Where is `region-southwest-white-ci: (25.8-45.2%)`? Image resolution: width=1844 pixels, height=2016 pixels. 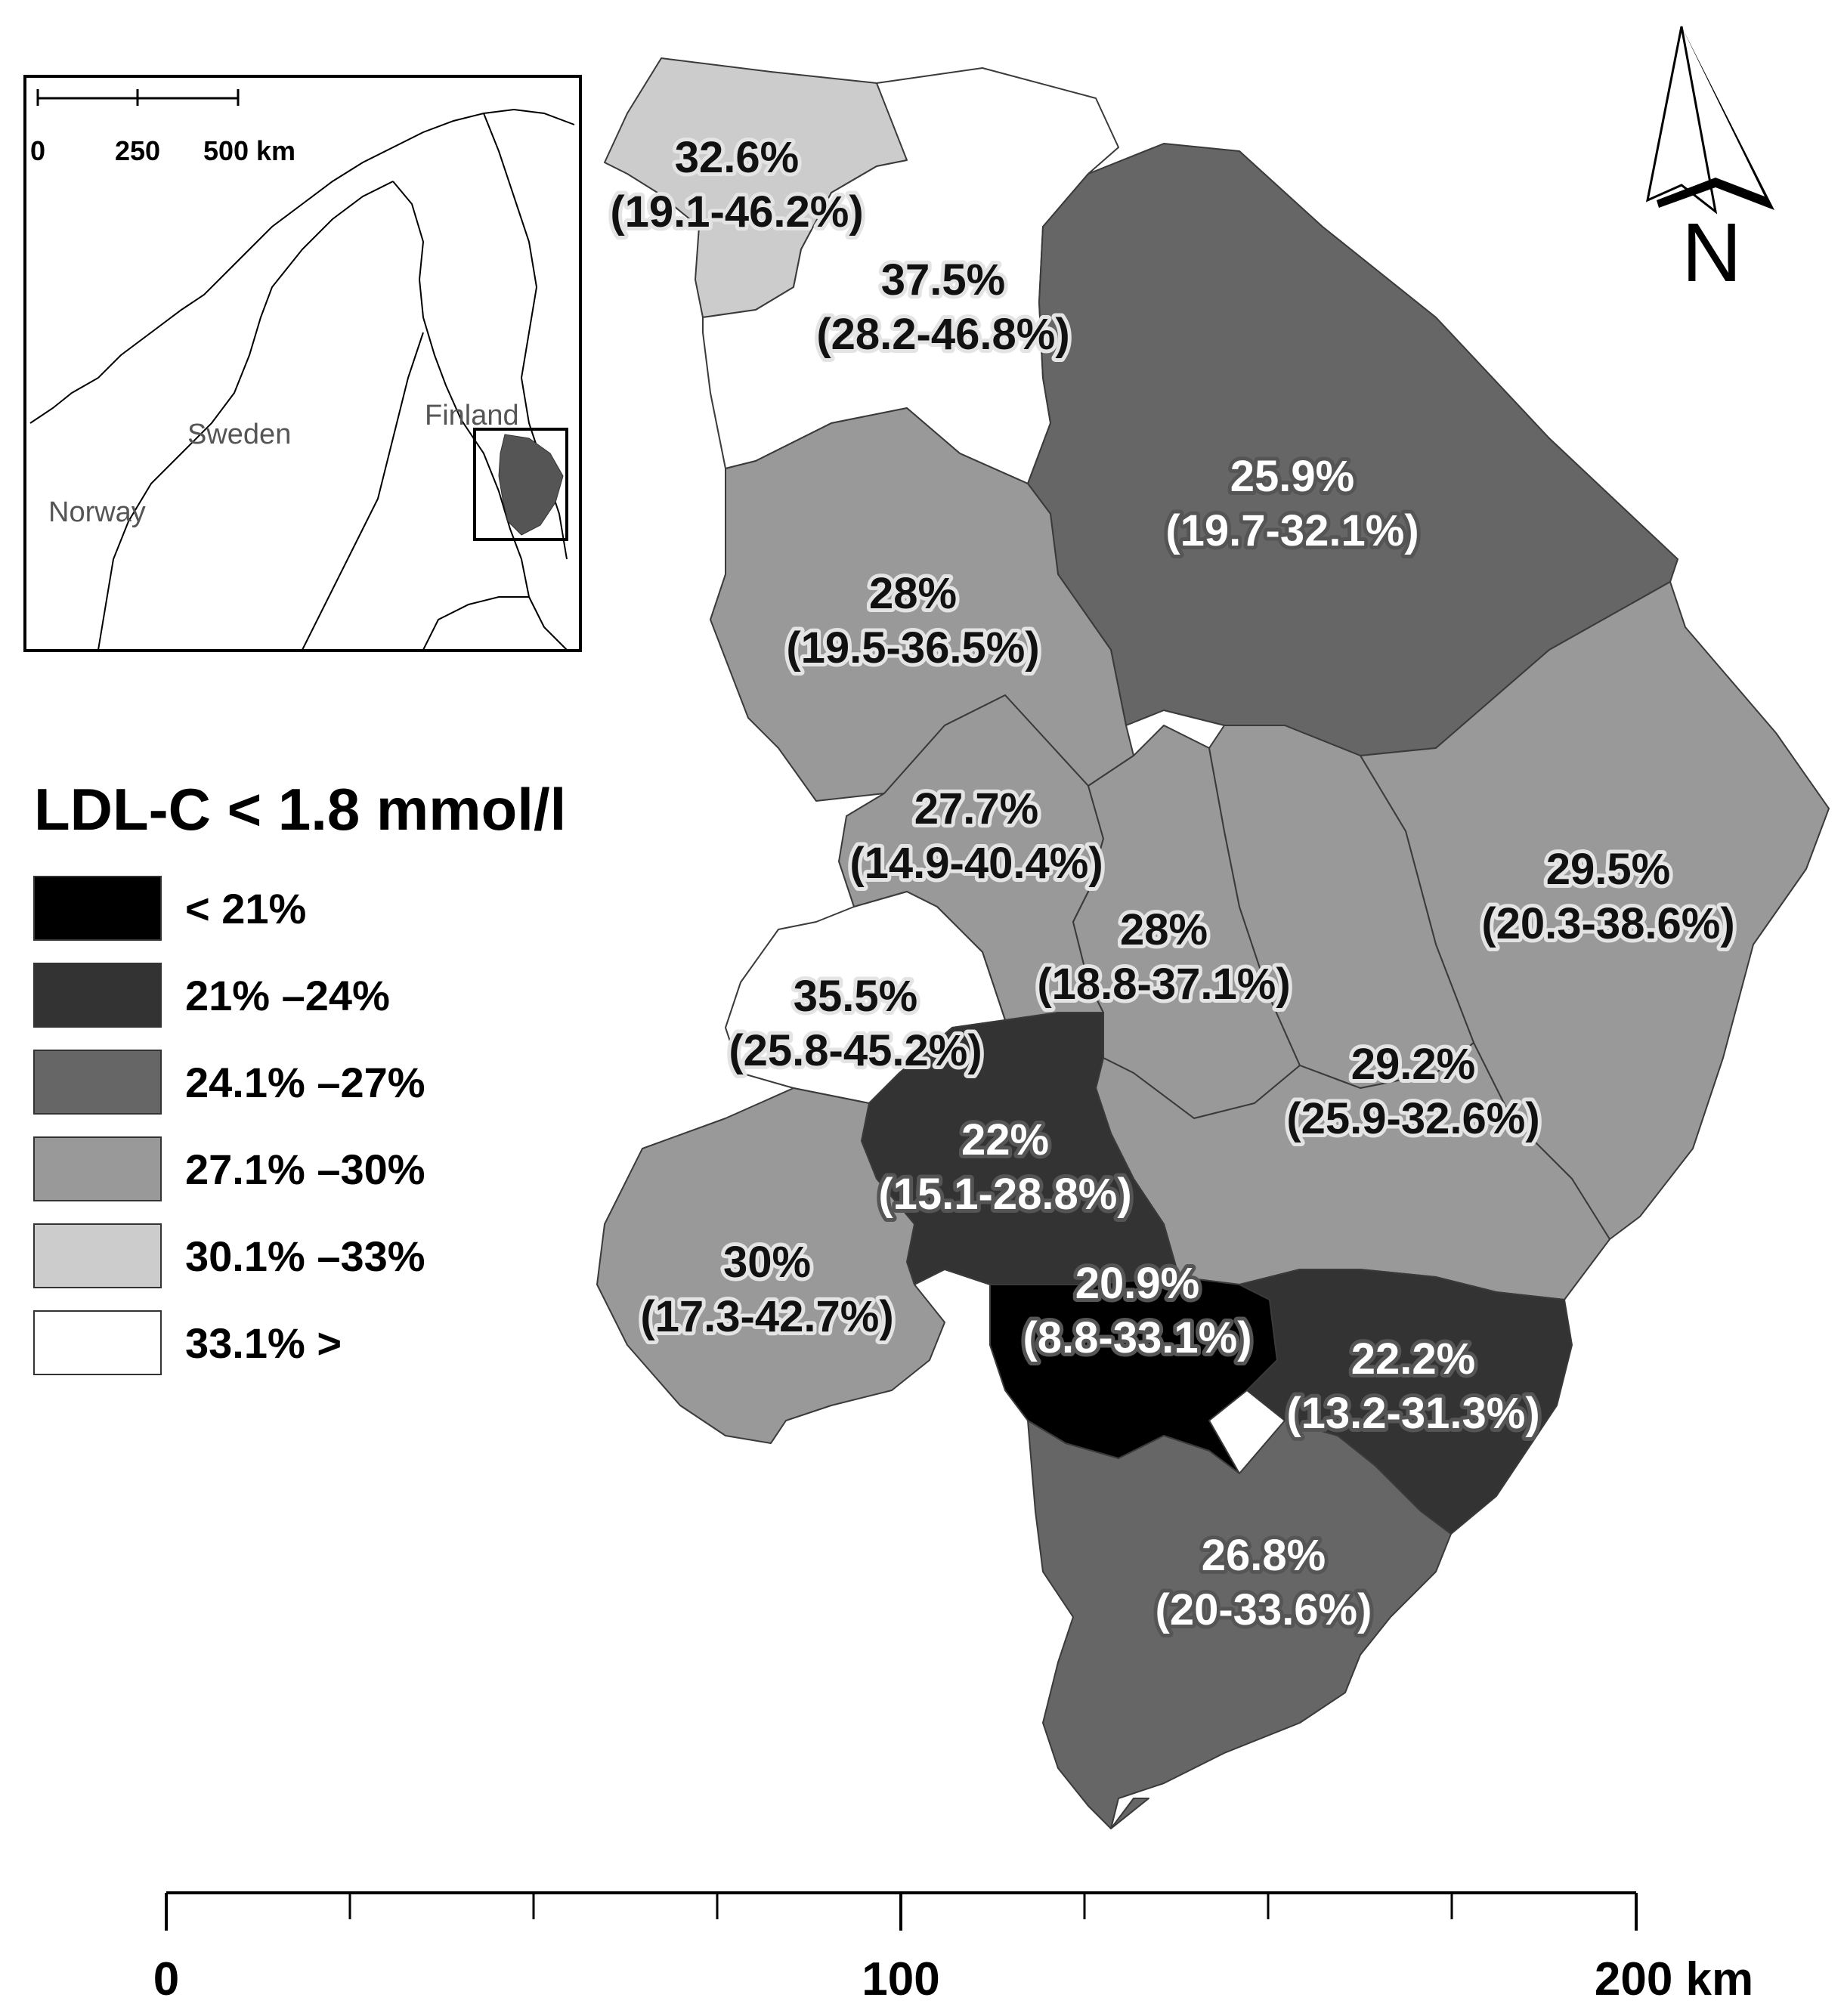 region-southwest-white-ci: (25.8-45.2%) is located at coordinates (856, 1050).